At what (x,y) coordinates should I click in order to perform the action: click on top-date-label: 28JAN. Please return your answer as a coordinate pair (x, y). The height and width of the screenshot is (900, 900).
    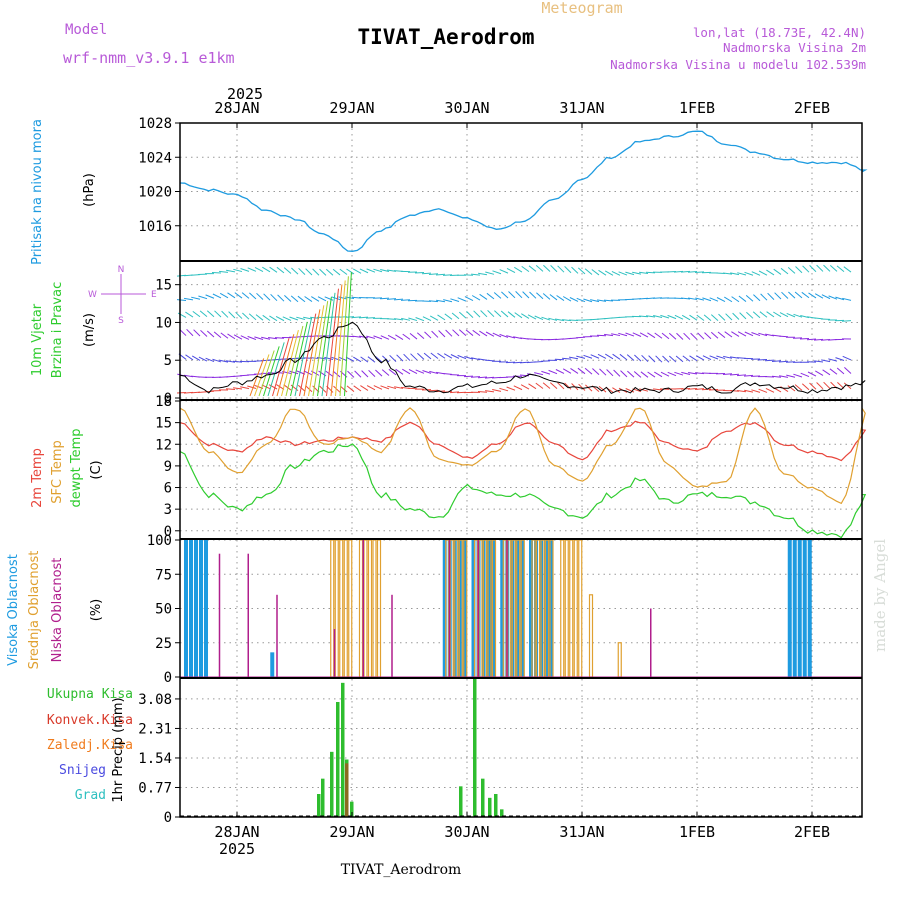
    Looking at the image, I should click on (236, 108).